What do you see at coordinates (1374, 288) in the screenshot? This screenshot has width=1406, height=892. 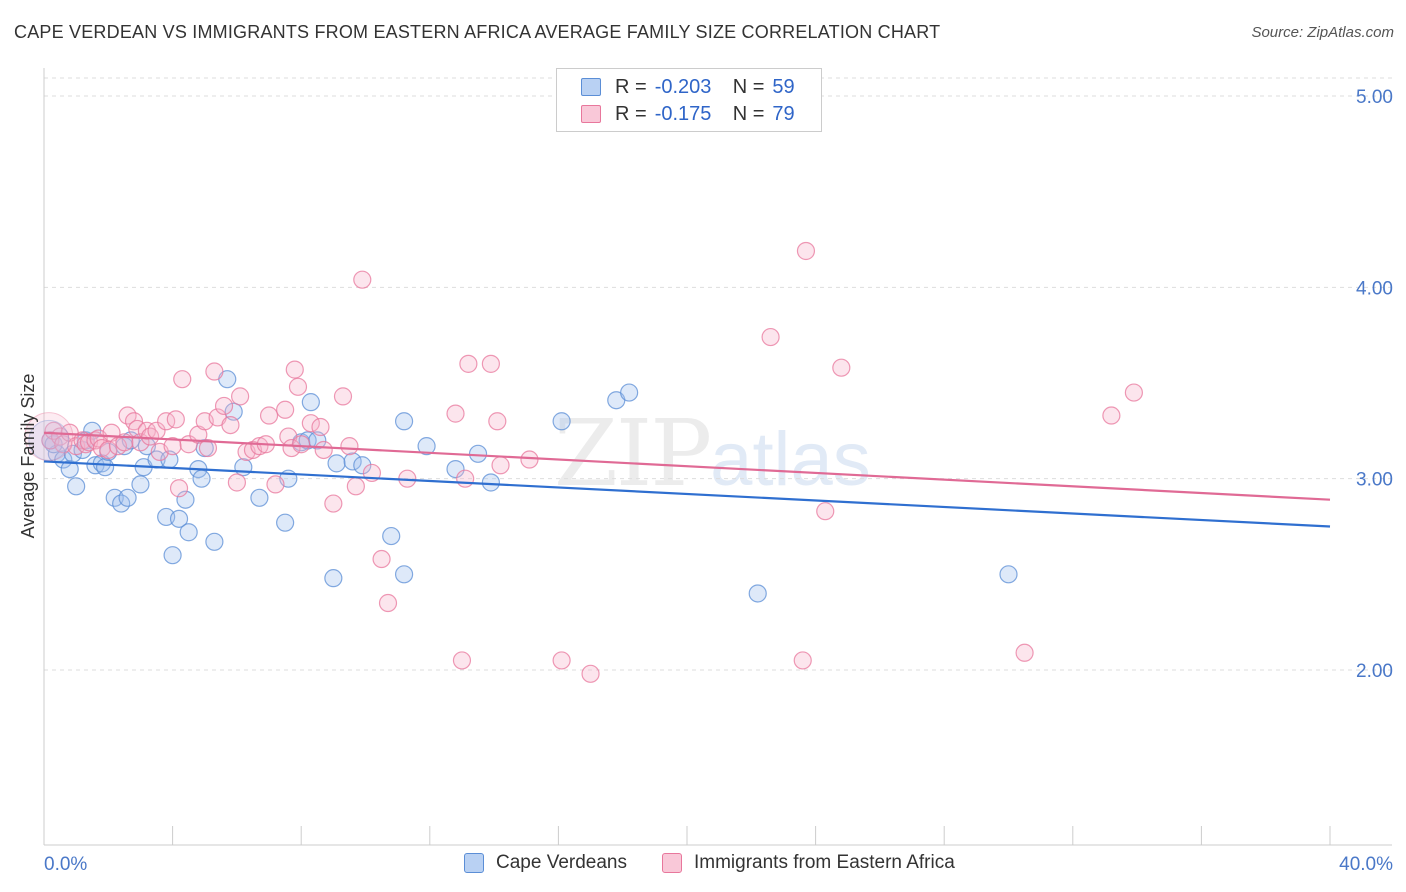 I see `y-tick-label: 4.00` at bounding box center [1374, 288].